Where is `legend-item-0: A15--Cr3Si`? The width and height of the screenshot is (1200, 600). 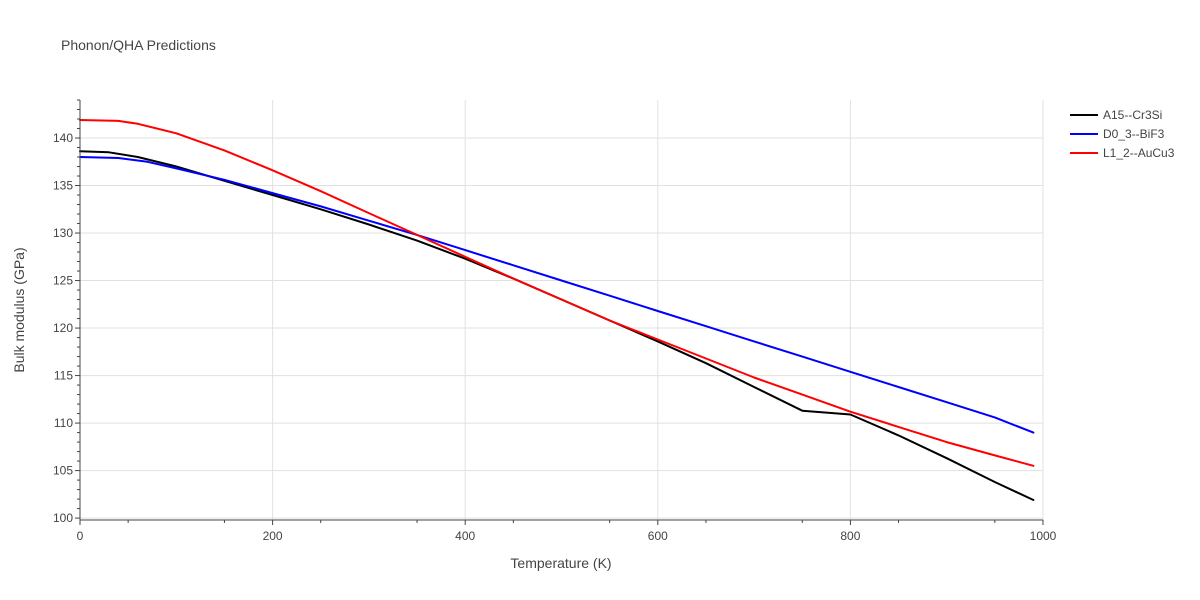 legend-item-0: A15--Cr3Si is located at coordinates (1116, 115).